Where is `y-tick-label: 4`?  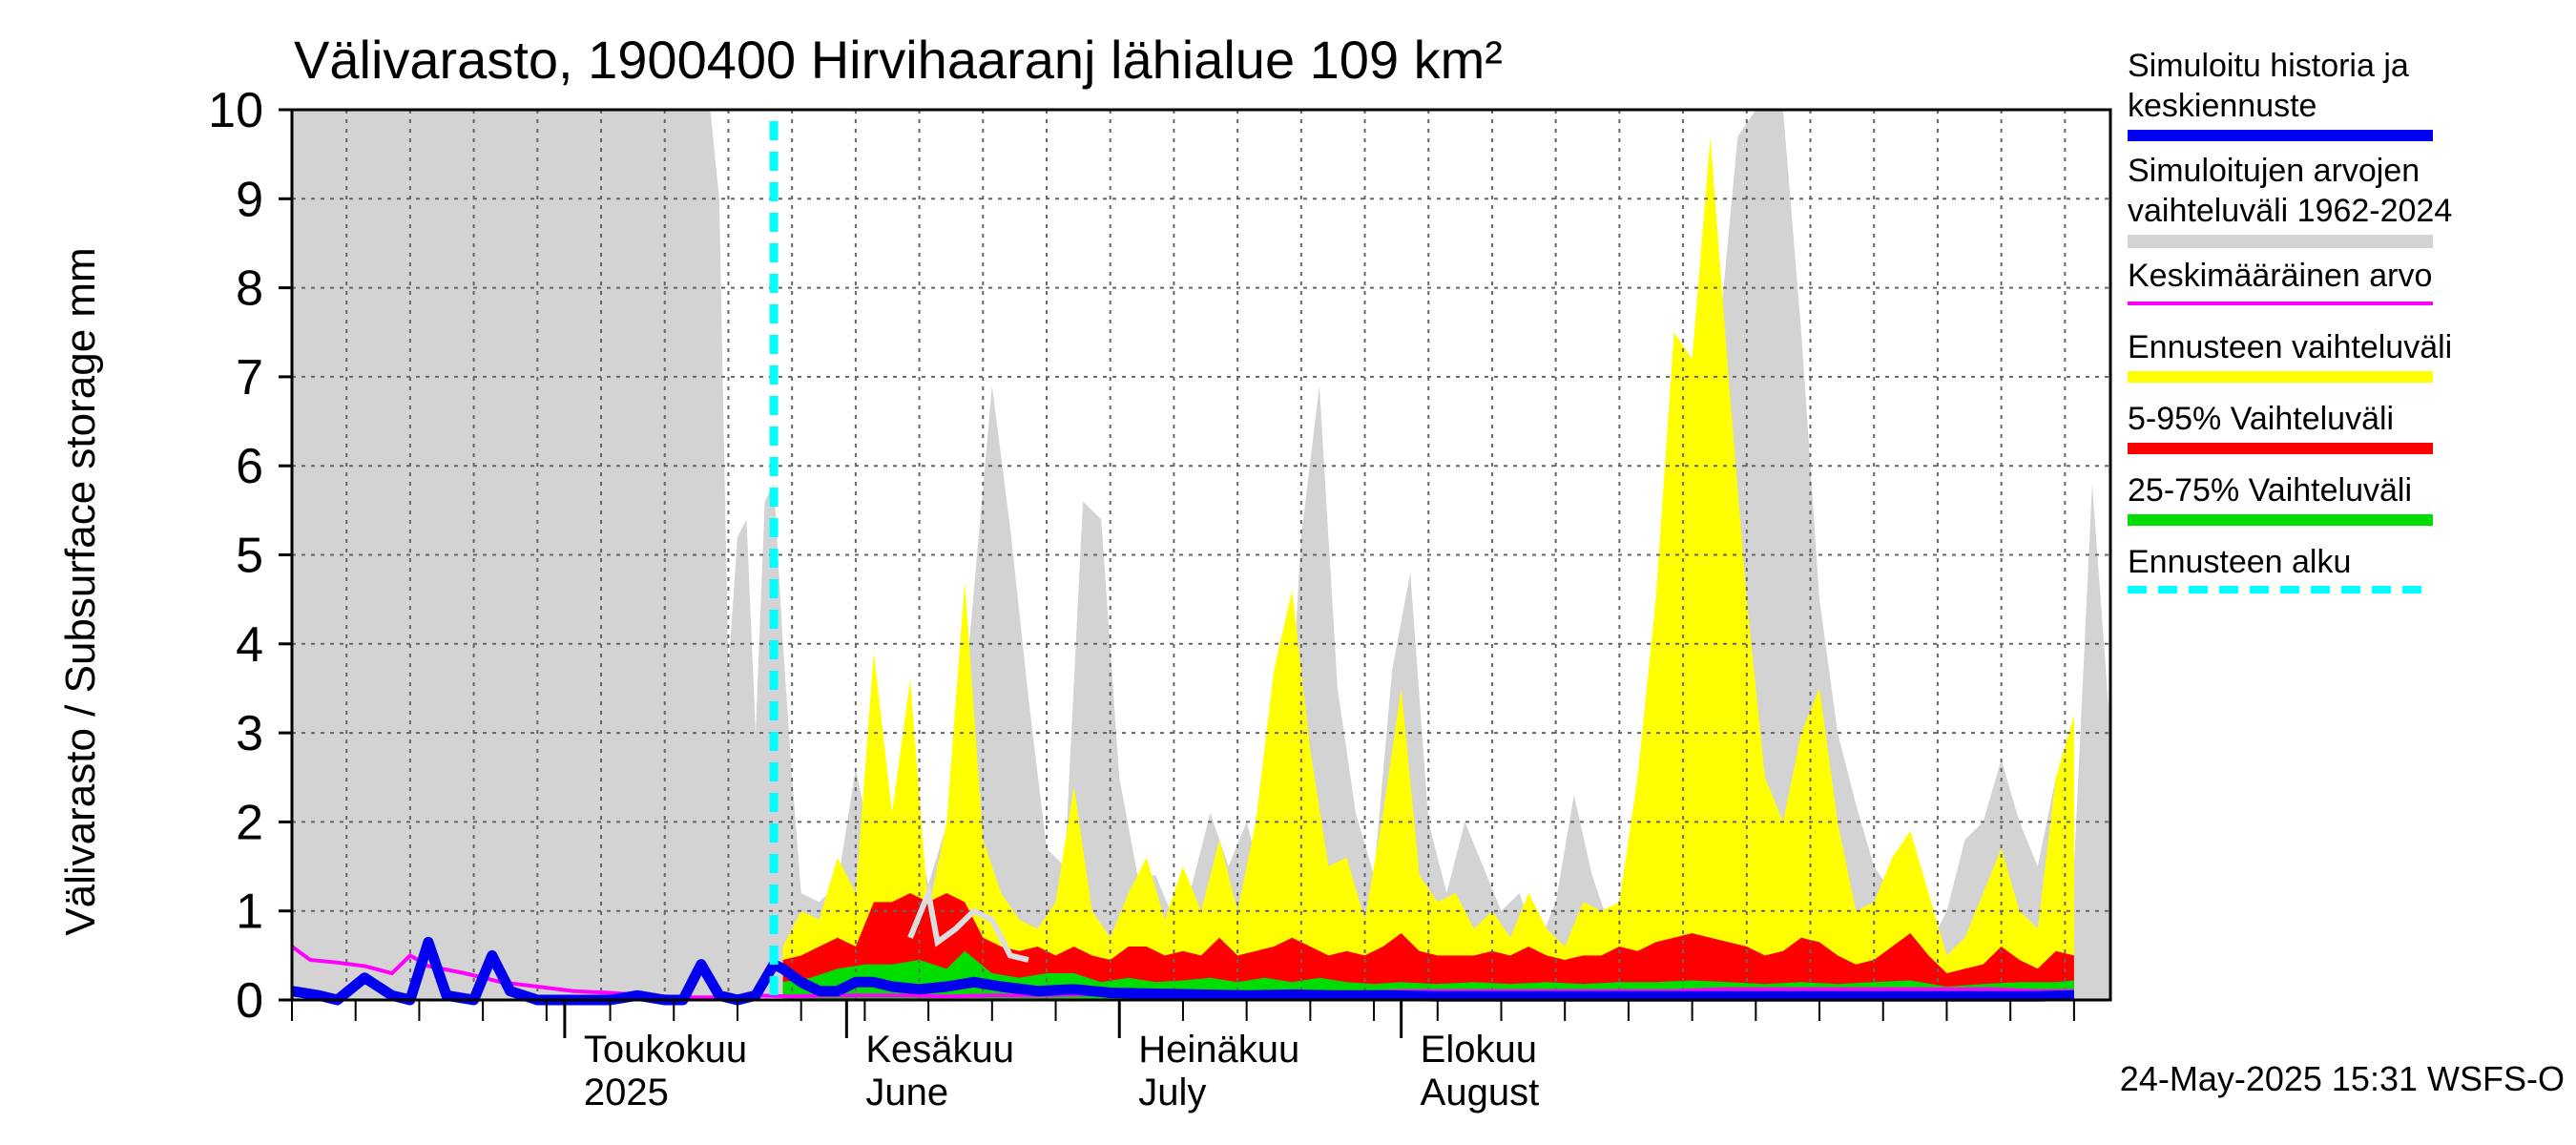
y-tick-label: 4 is located at coordinates (249, 645).